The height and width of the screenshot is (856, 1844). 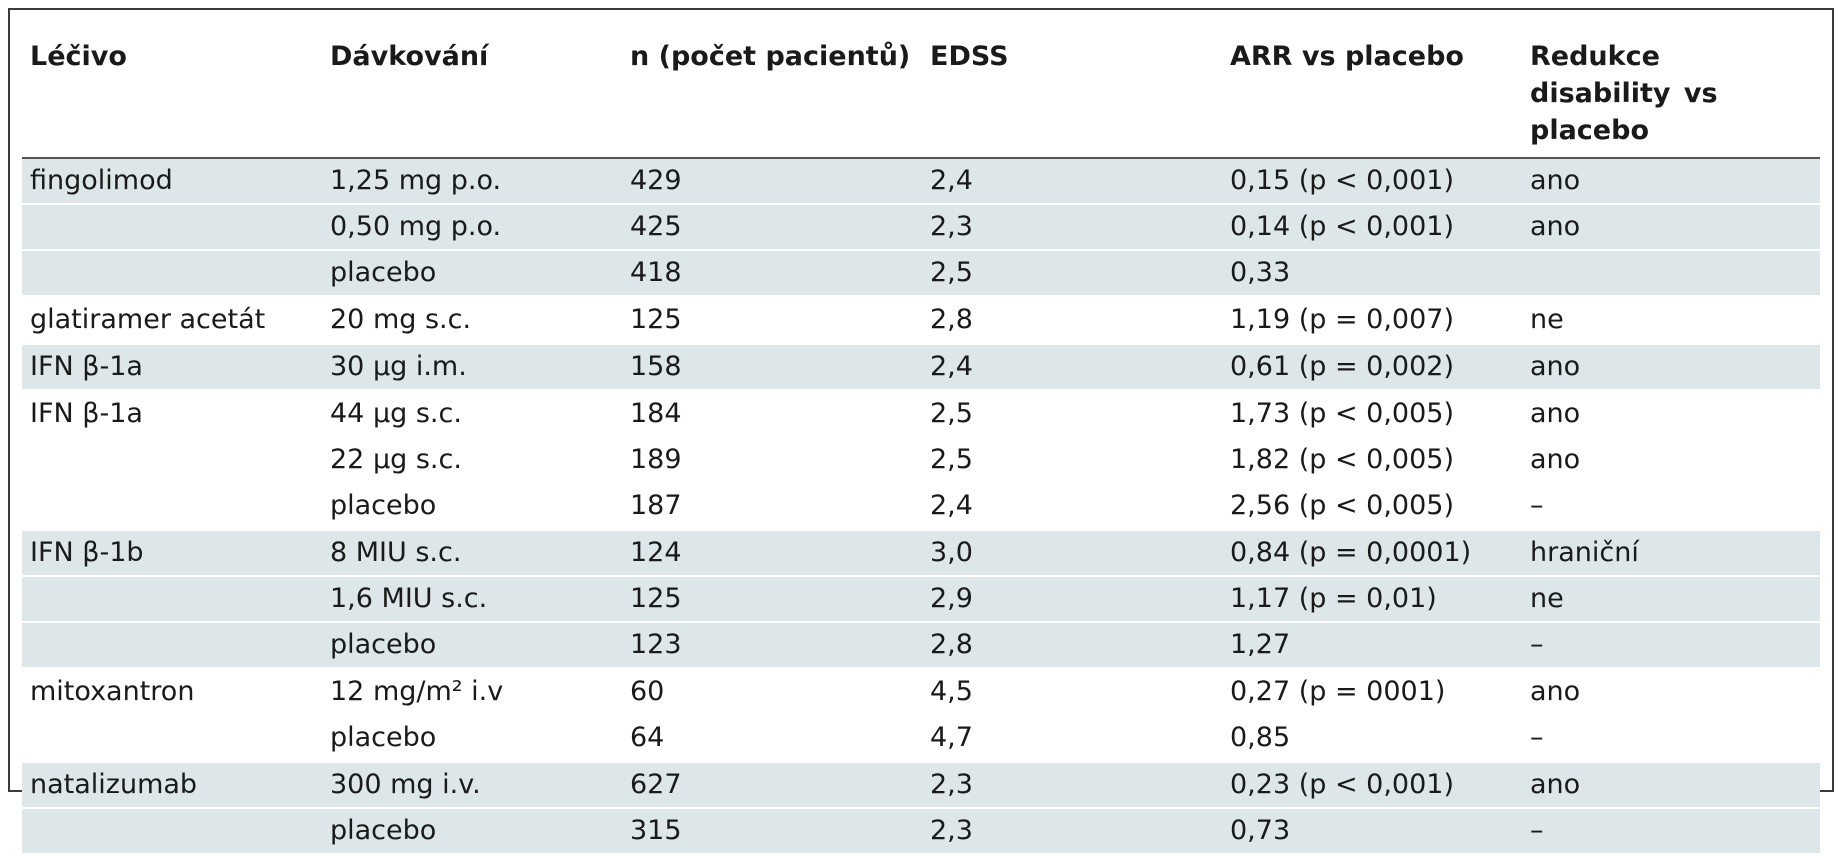 I want to click on cell-arr: 0,85, so click(x=1260, y=737).